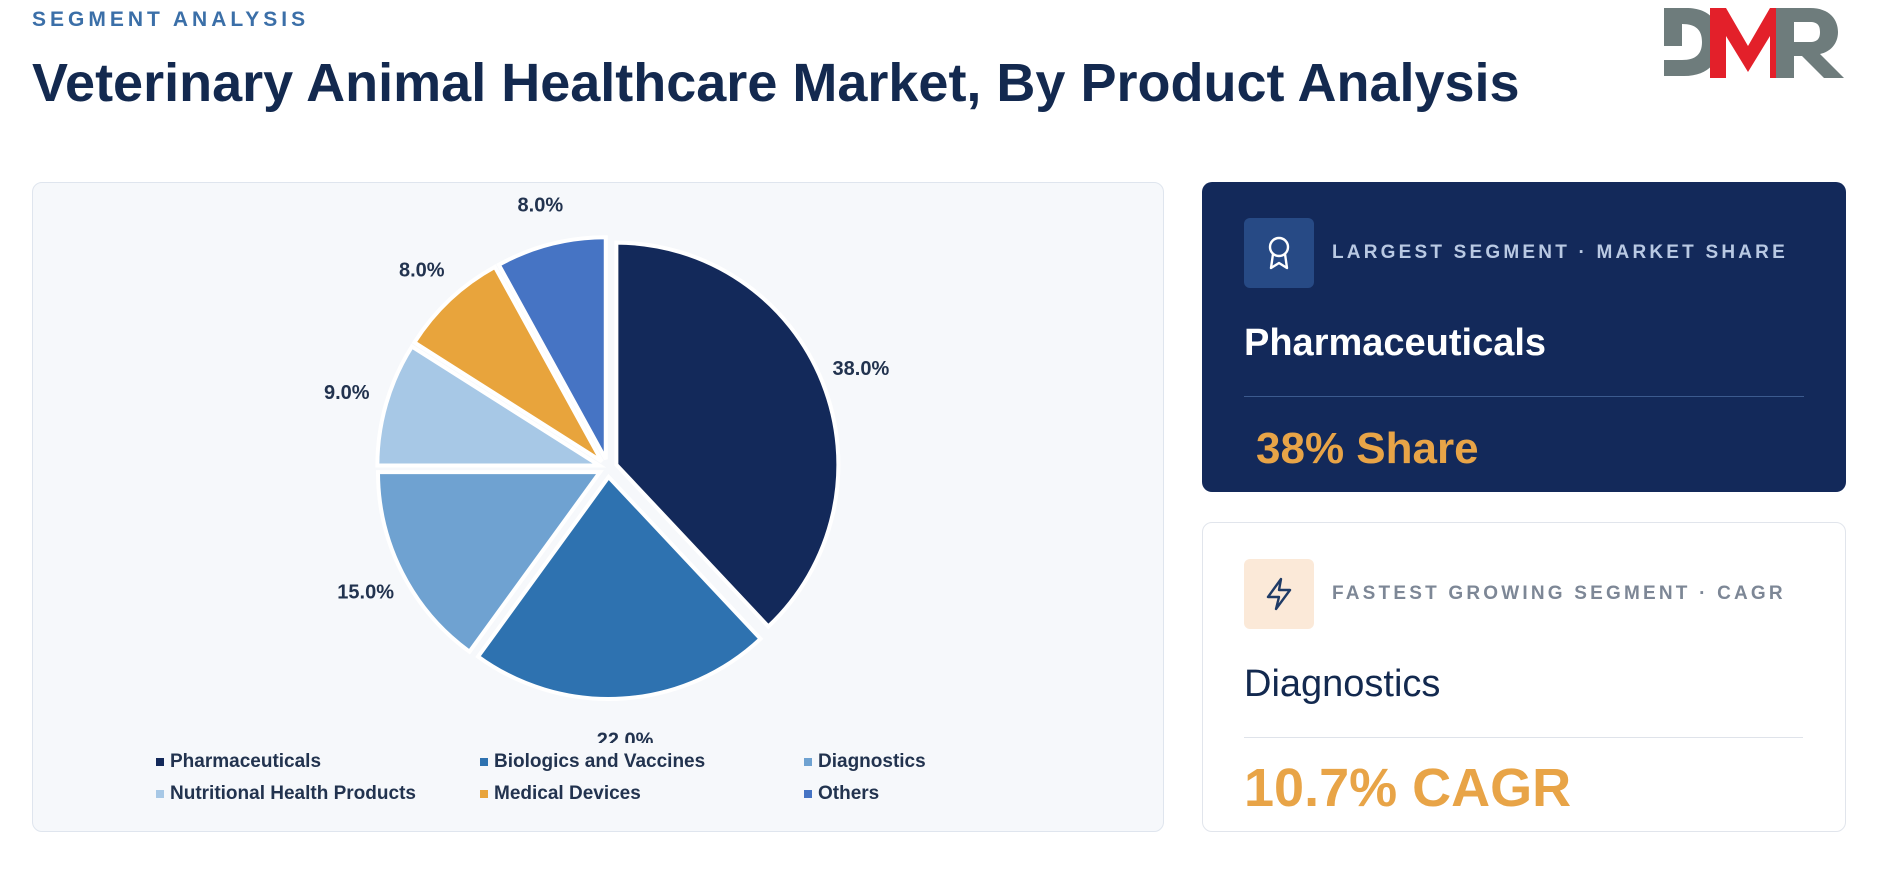 The image size is (1884, 870). What do you see at coordinates (171, 19) in the screenshot?
I see `section-eyebrow: SEGMENT ANALYSIS` at bounding box center [171, 19].